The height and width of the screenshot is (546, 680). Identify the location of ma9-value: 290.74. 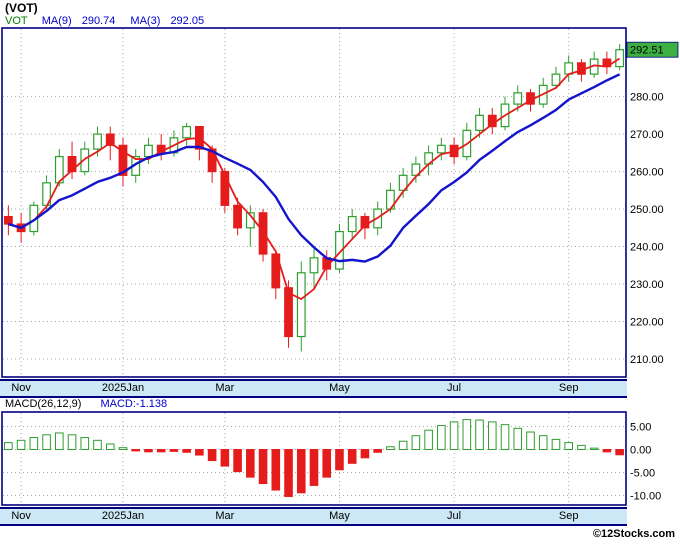
(98, 21).